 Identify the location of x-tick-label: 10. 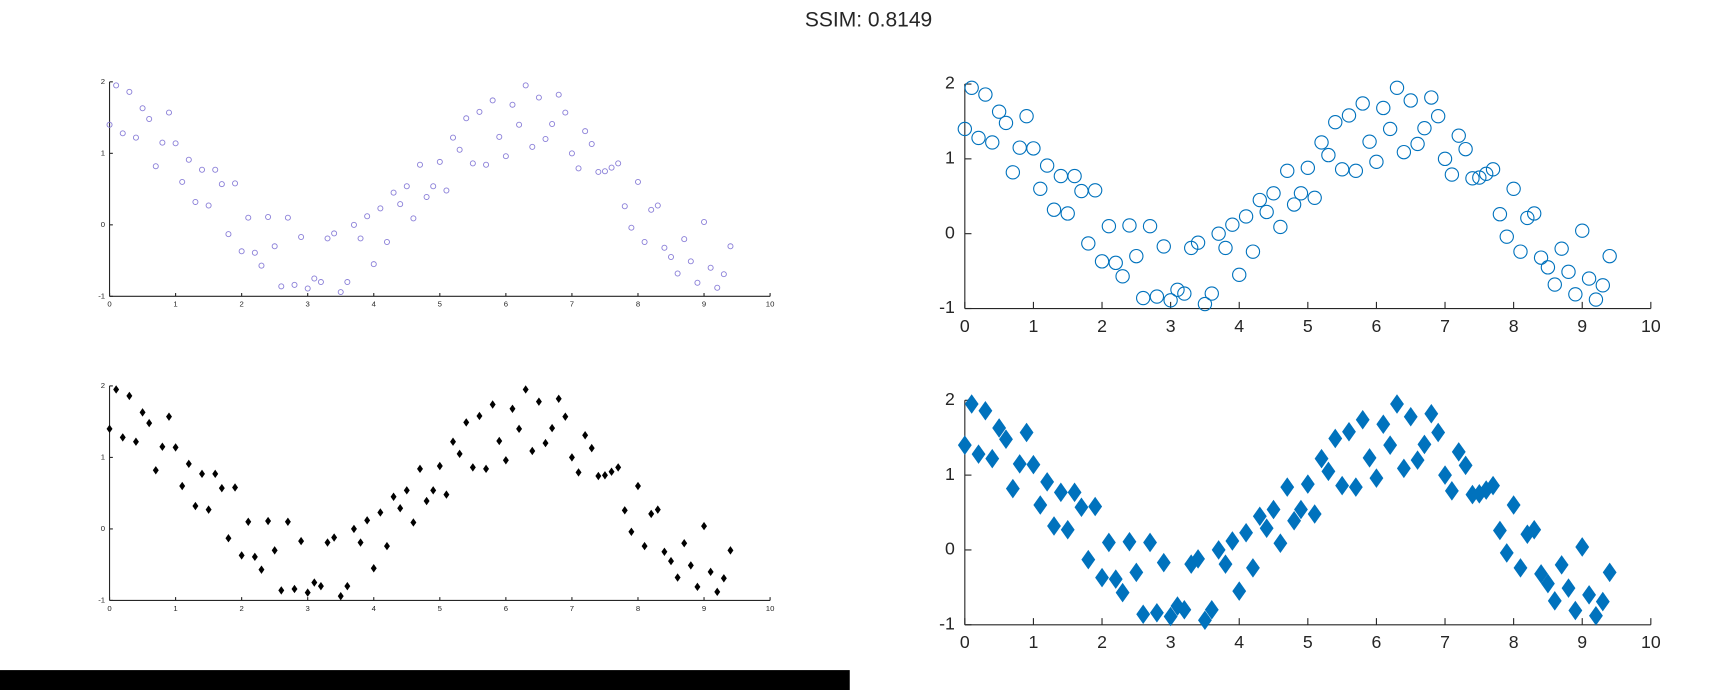
(770, 304).